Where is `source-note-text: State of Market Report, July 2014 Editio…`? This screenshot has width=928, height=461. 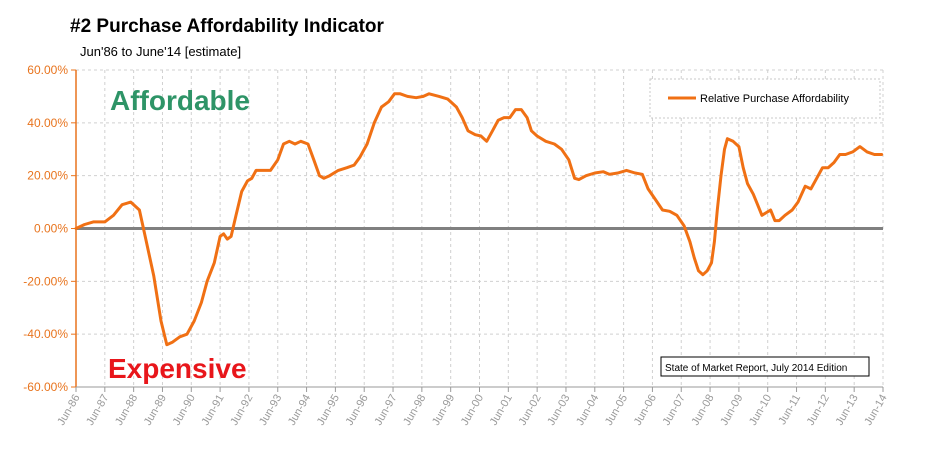 source-note-text: State of Market Report, July 2014 Editio… is located at coordinates (756, 368).